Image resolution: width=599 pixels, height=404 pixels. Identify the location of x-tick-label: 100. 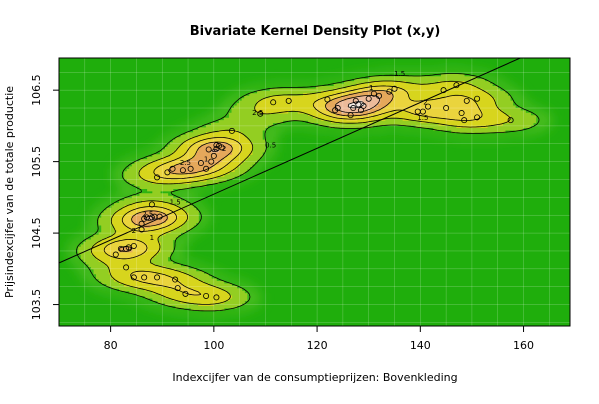
(213, 345).